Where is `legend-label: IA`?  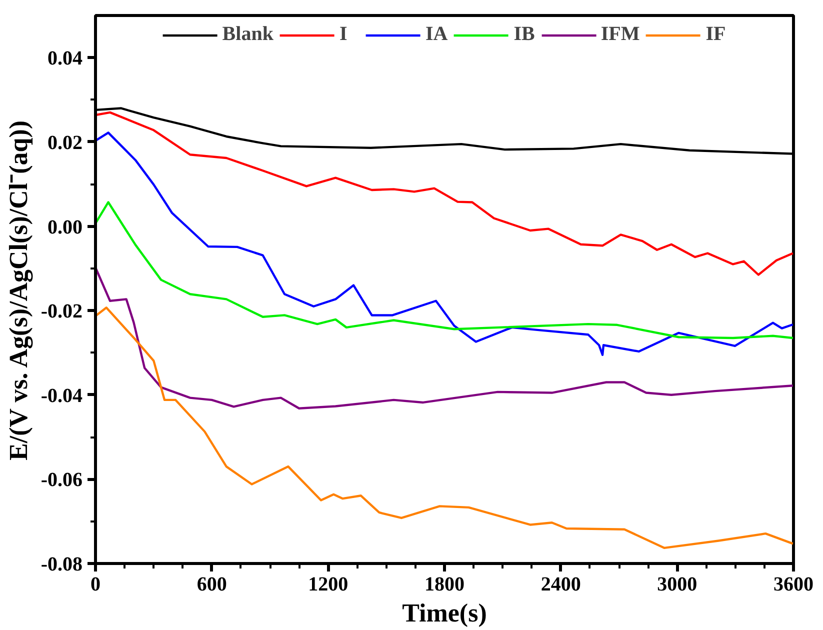
legend-label: IA is located at coordinates (436, 34).